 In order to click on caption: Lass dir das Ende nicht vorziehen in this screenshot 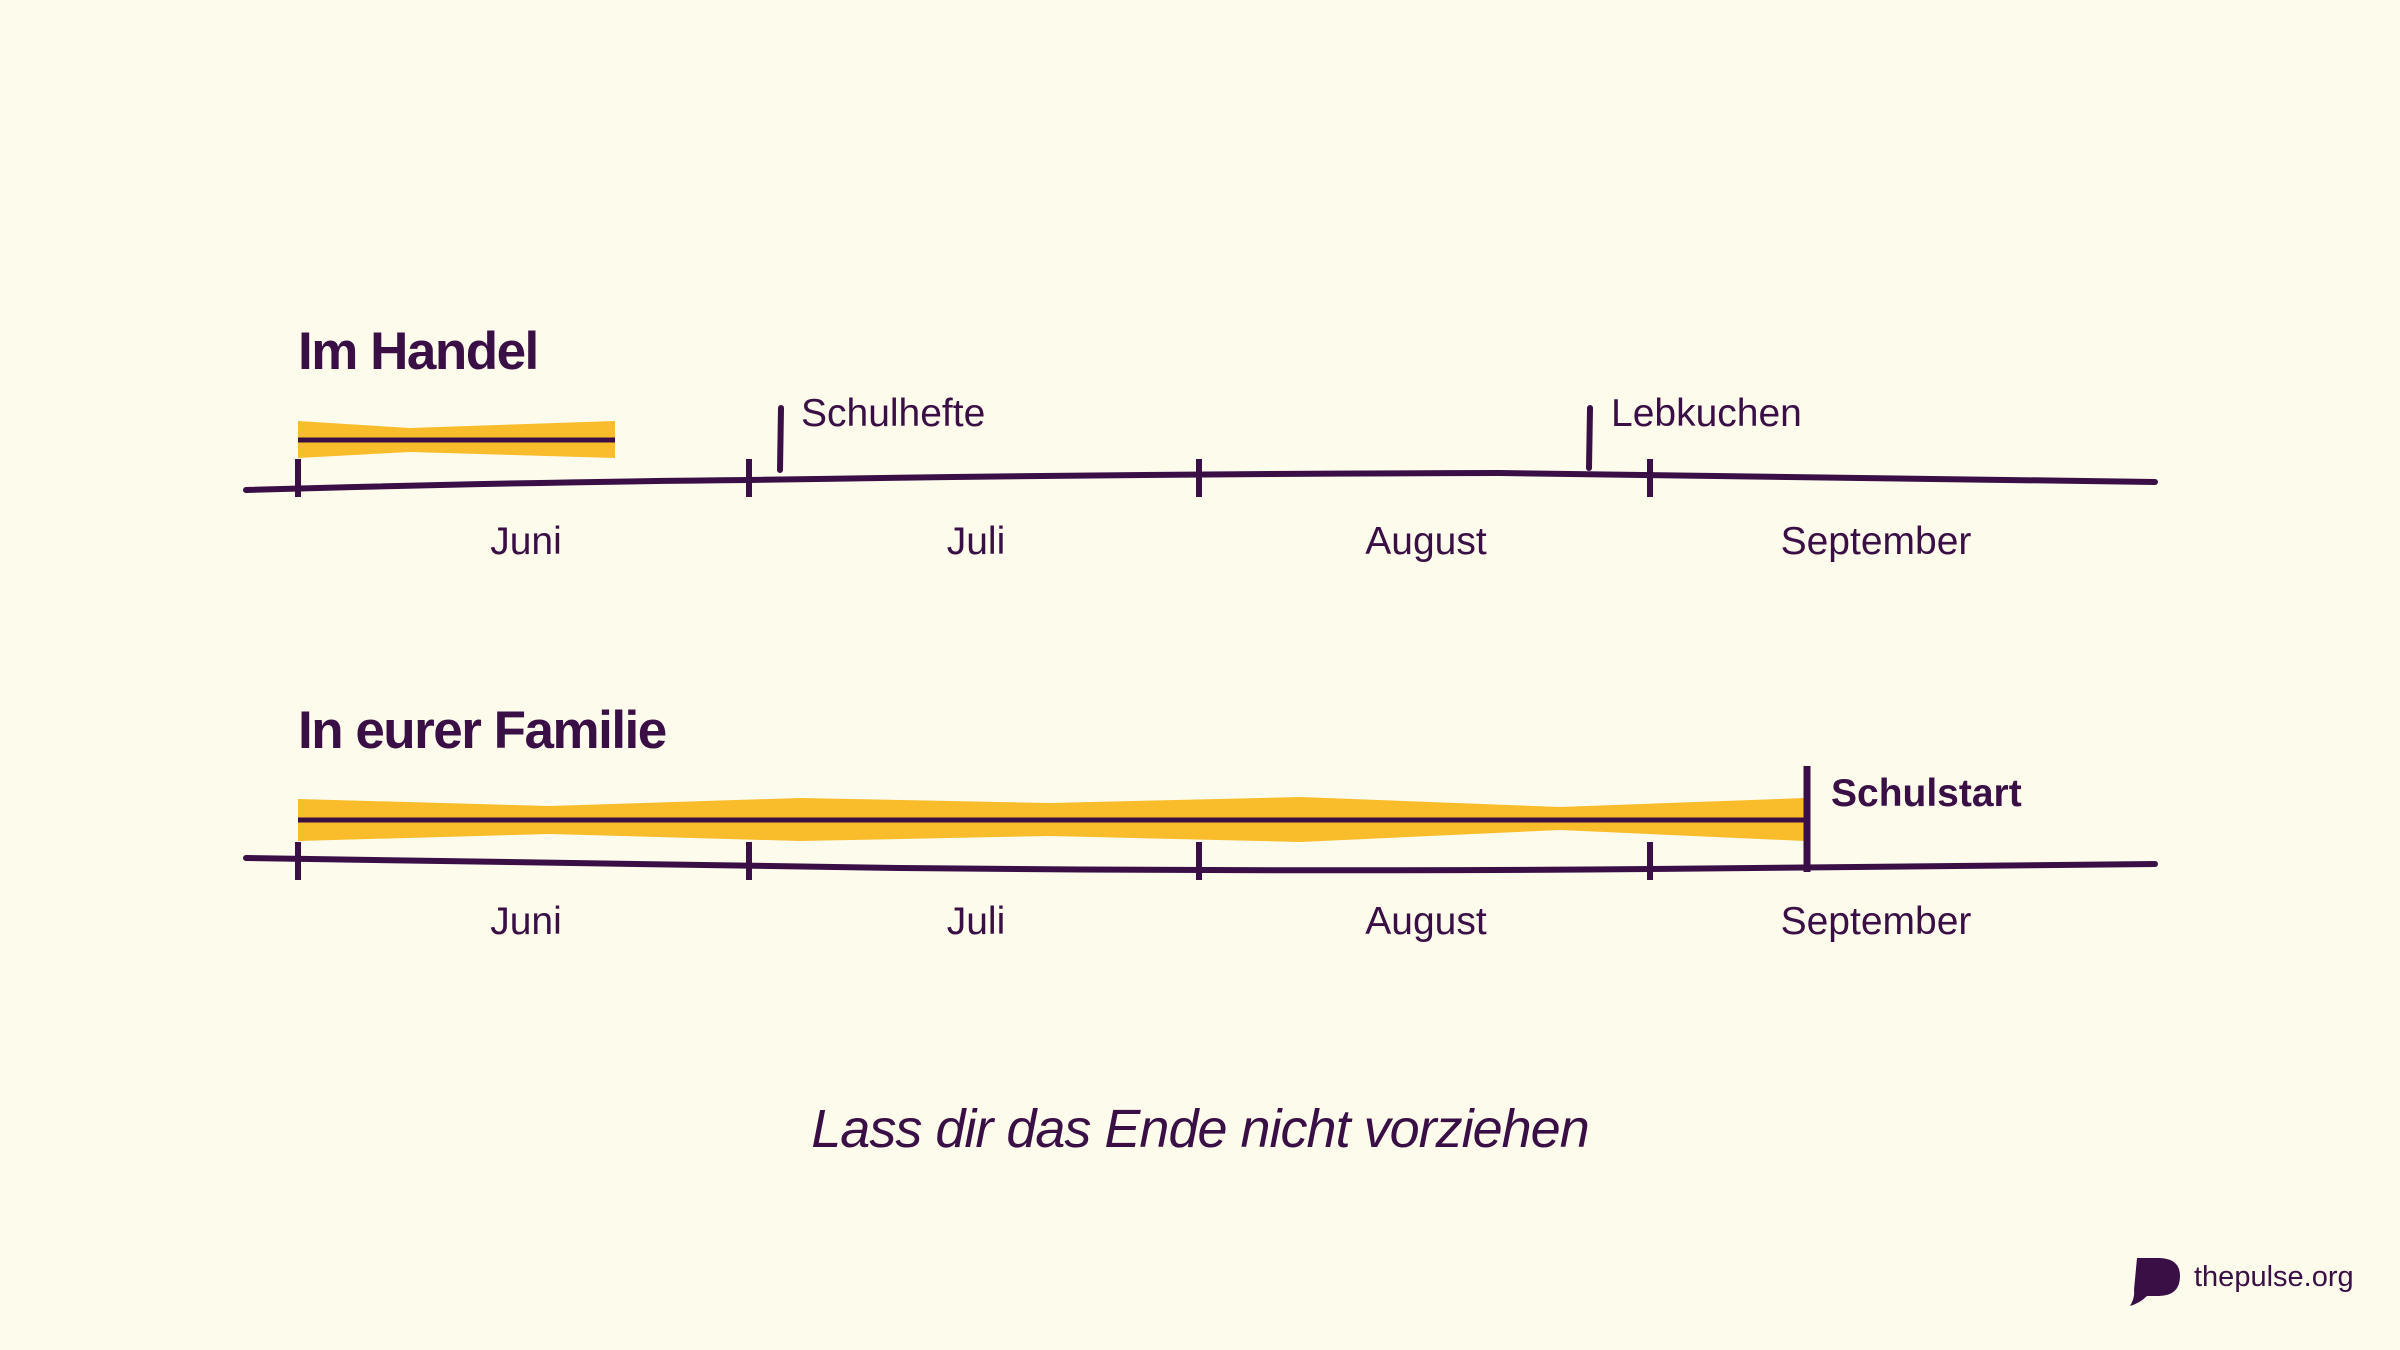, I will do `click(1199, 1129)`.